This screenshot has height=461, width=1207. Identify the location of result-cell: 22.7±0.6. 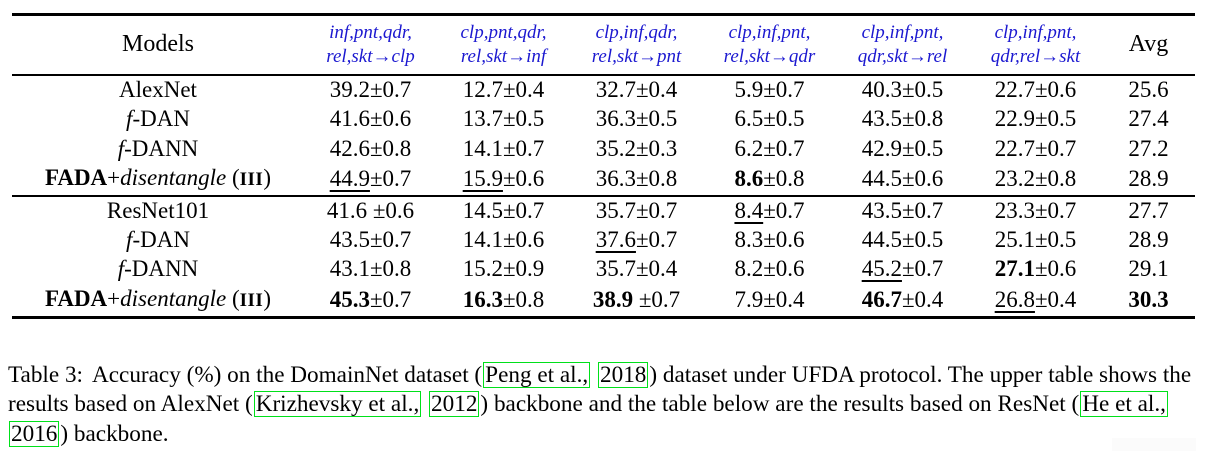
(1035, 90).